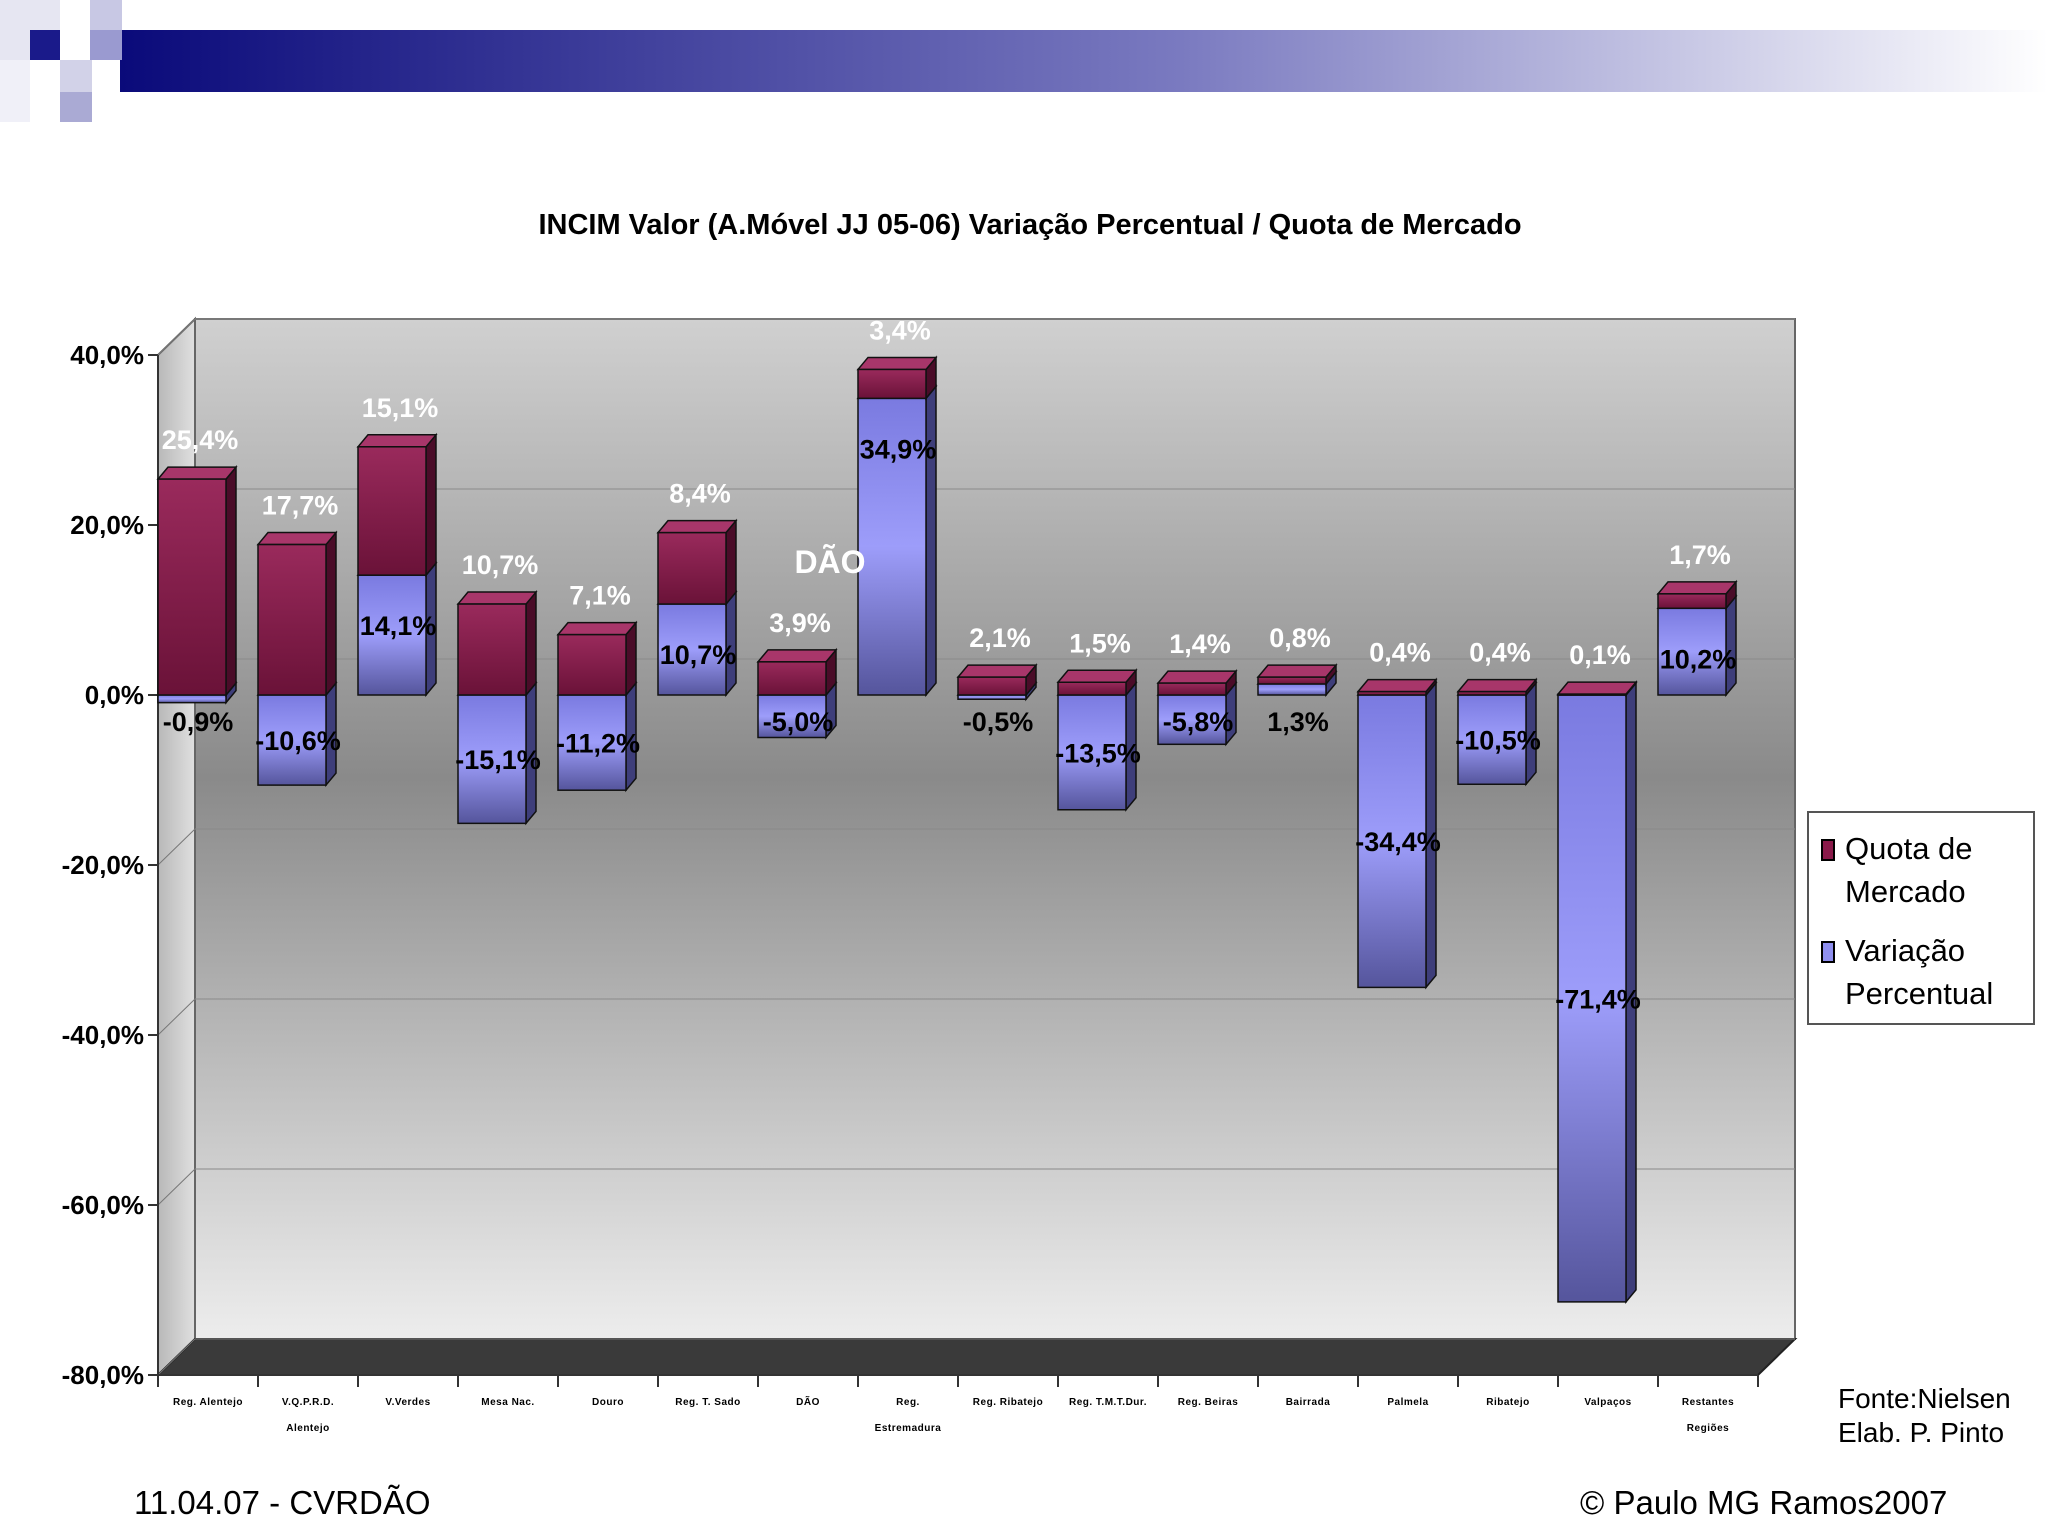 The image size is (2048, 1536). I want to click on data-label-variacao: -10,6%, so click(298, 741).